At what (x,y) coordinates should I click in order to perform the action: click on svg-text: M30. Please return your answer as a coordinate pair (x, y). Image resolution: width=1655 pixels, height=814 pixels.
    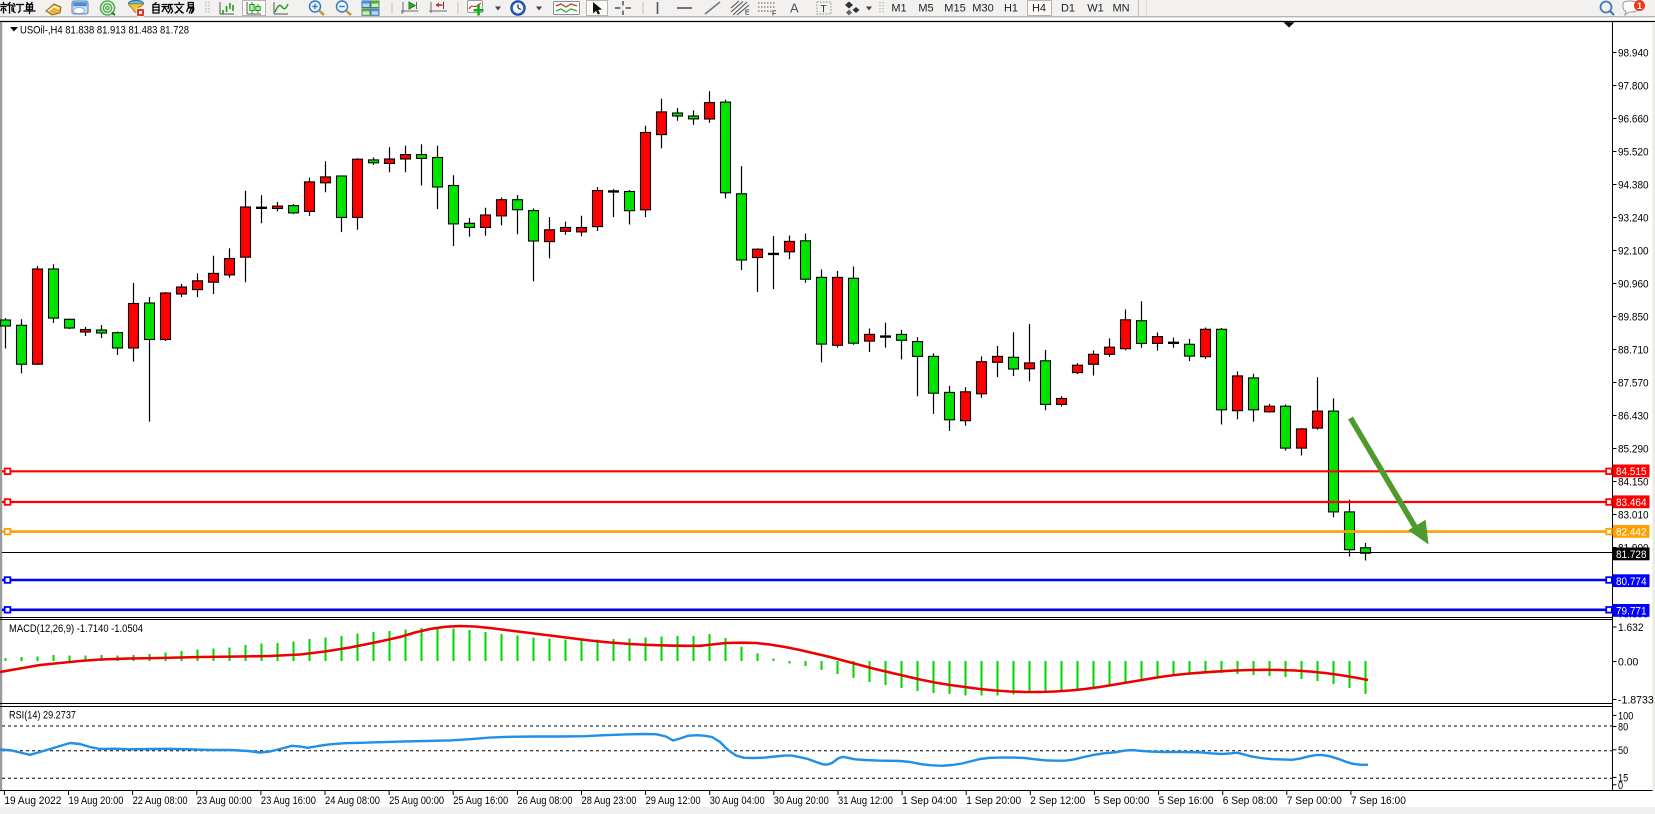
    Looking at the image, I should click on (982, 9).